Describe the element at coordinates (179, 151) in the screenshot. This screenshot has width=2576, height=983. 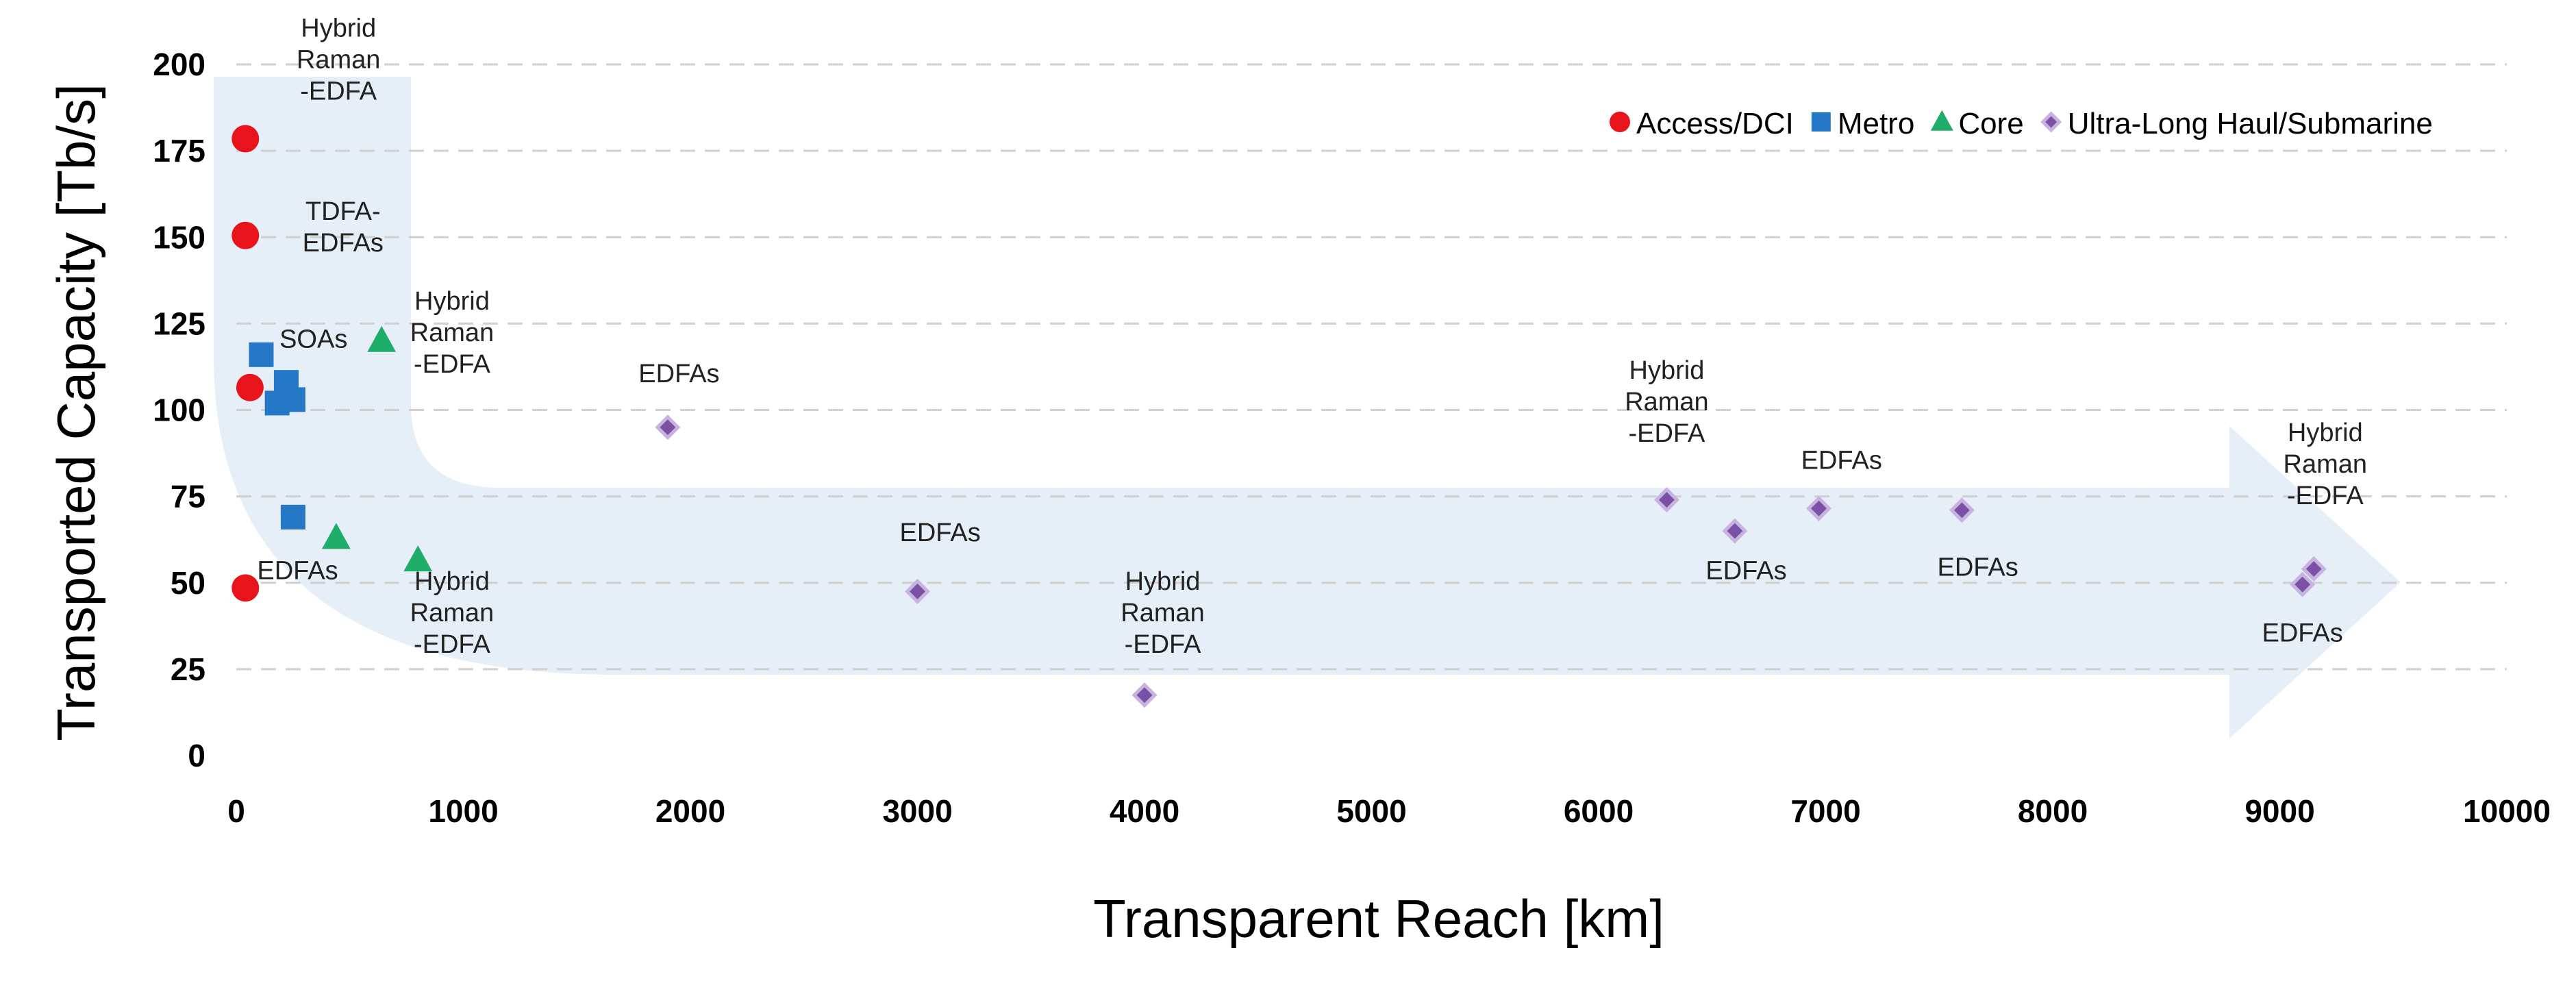
I see `y-tick-label: 175` at that location.